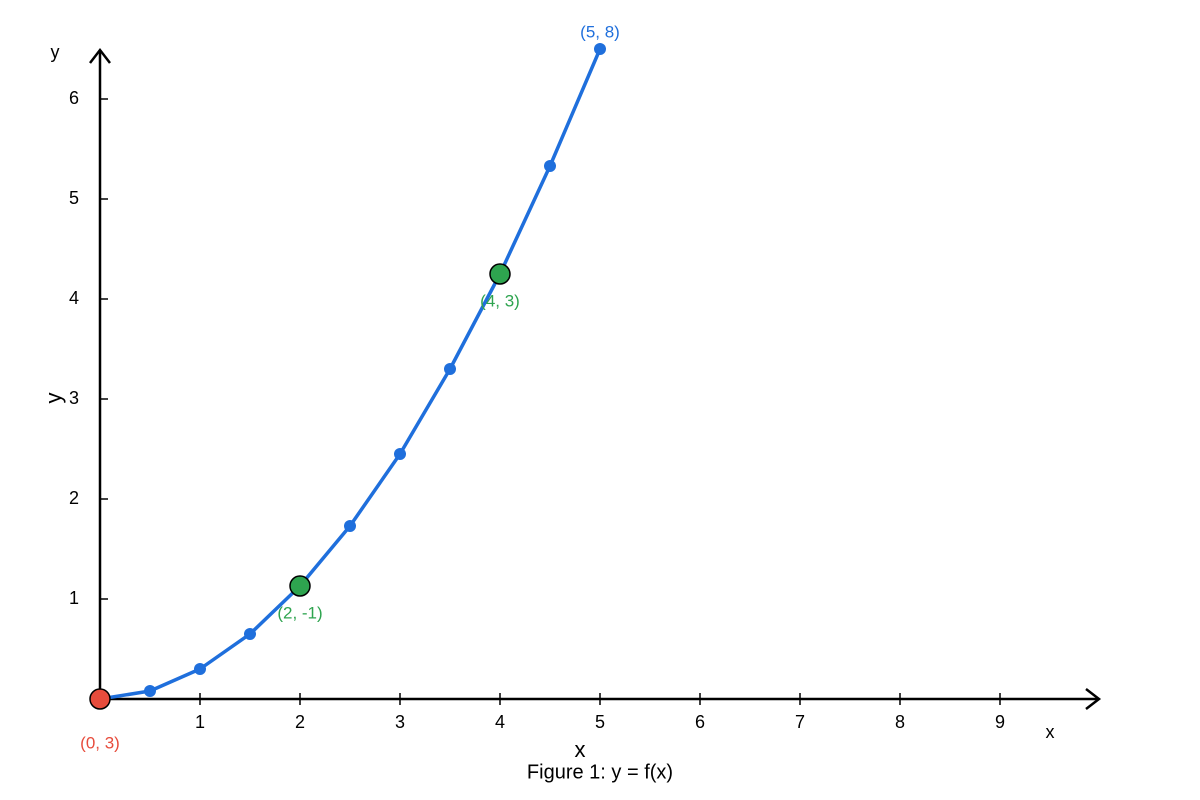 This screenshot has height=800, width=1200. What do you see at coordinates (700, 722) in the screenshot?
I see `x-tick-label: 6` at bounding box center [700, 722].